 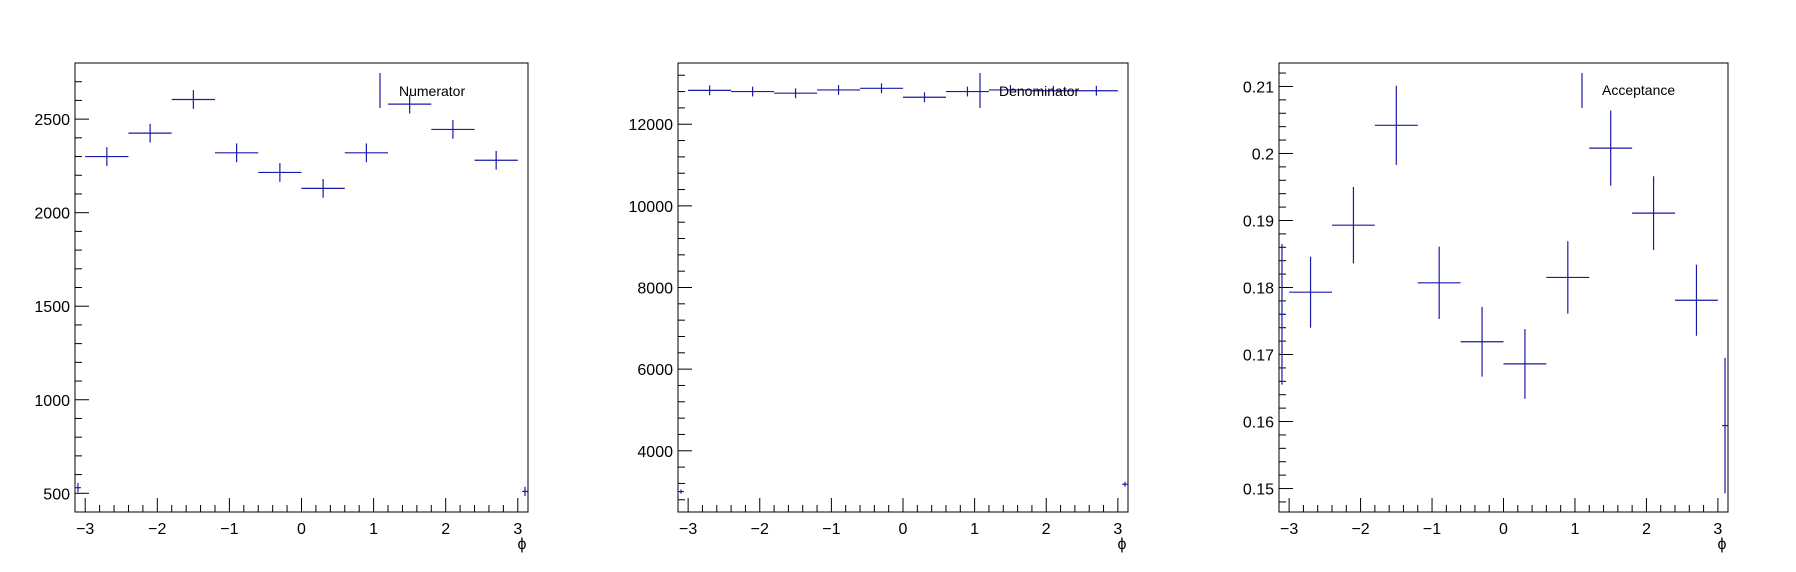 I want to click on y-tick-label: 2500, so click(x=52, y=120).